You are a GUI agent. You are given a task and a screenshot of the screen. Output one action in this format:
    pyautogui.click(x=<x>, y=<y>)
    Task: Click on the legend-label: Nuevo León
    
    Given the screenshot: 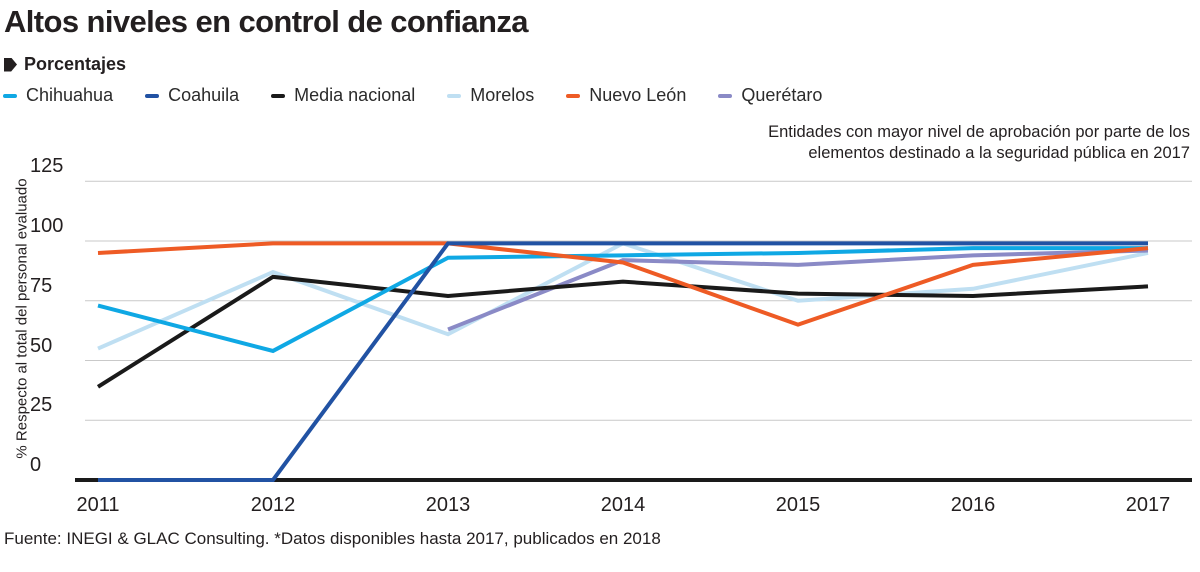 What is the action you would take?
    pyautogui.click(x=638, y=95)
    